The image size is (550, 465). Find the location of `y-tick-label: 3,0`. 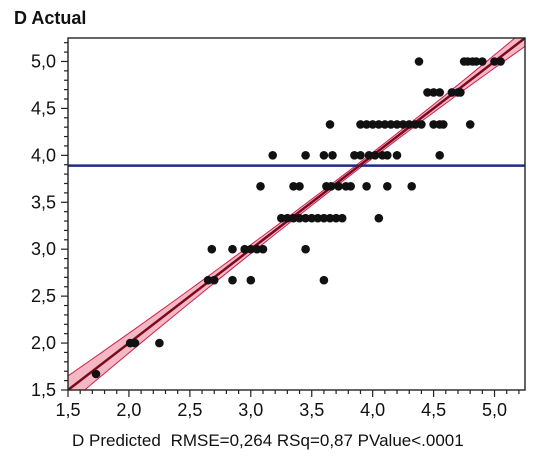

y-tick-label: 3,0 is located at coordinates (43, 249).